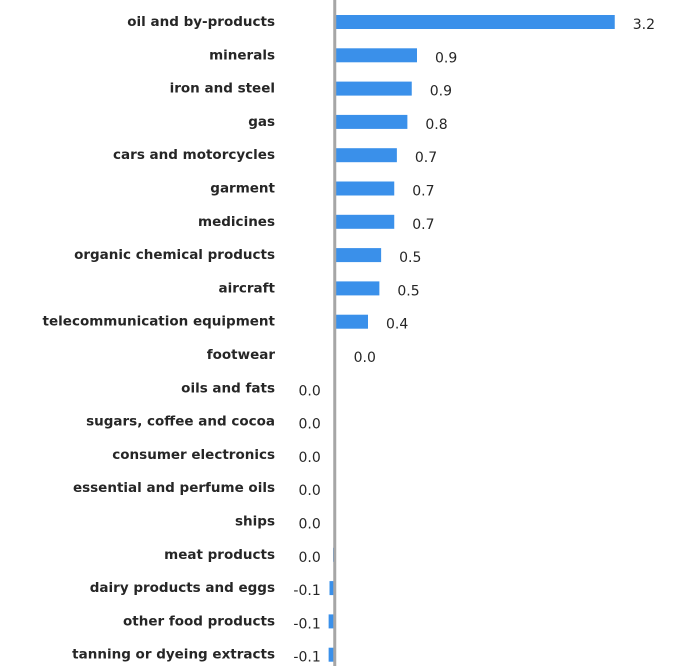  I want to click on category-label: aircraft, so click(247, 288).